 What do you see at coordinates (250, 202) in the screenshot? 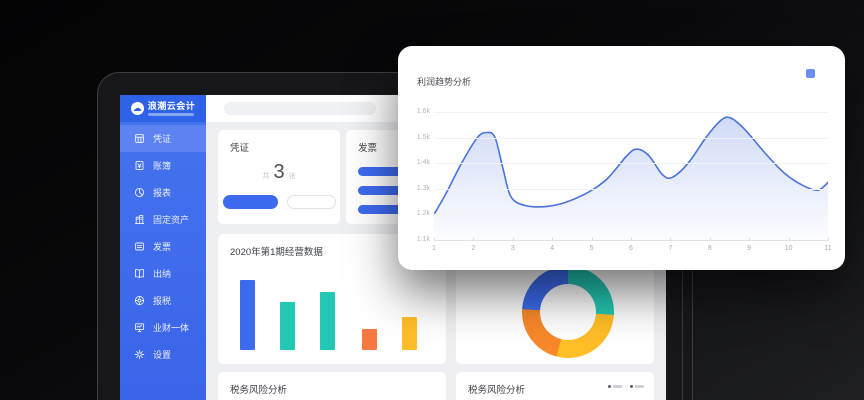
I see `voucher-primary-button` at bounding box center [250, 202].